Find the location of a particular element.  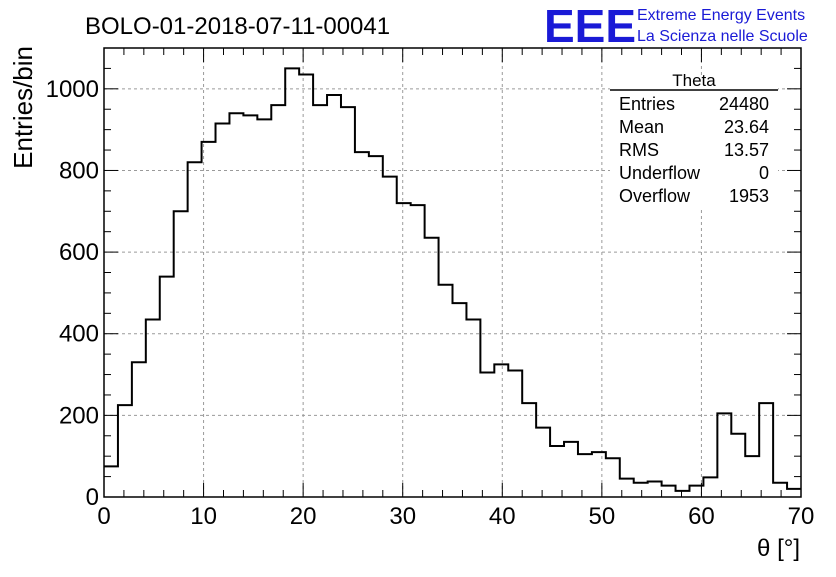

y-tick-label: 600 is located at coordinates (79, 252).